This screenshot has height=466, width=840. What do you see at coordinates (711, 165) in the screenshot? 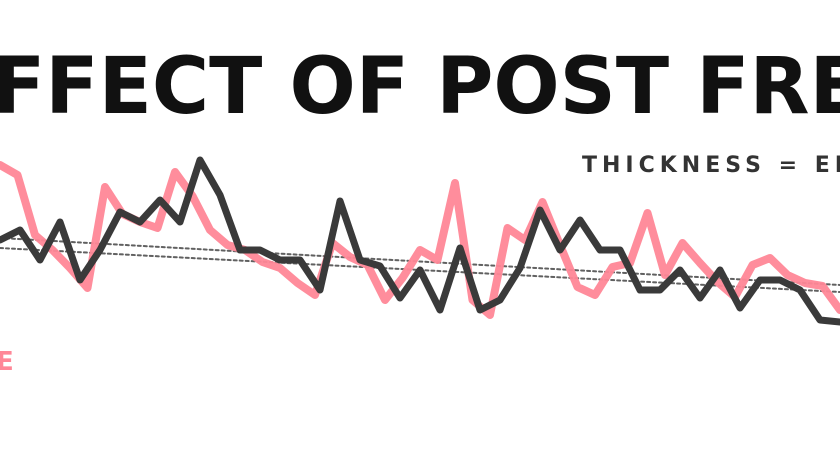
I see `chart-annotation: THICKNESS = ENG` at bounding box center [711, 165].